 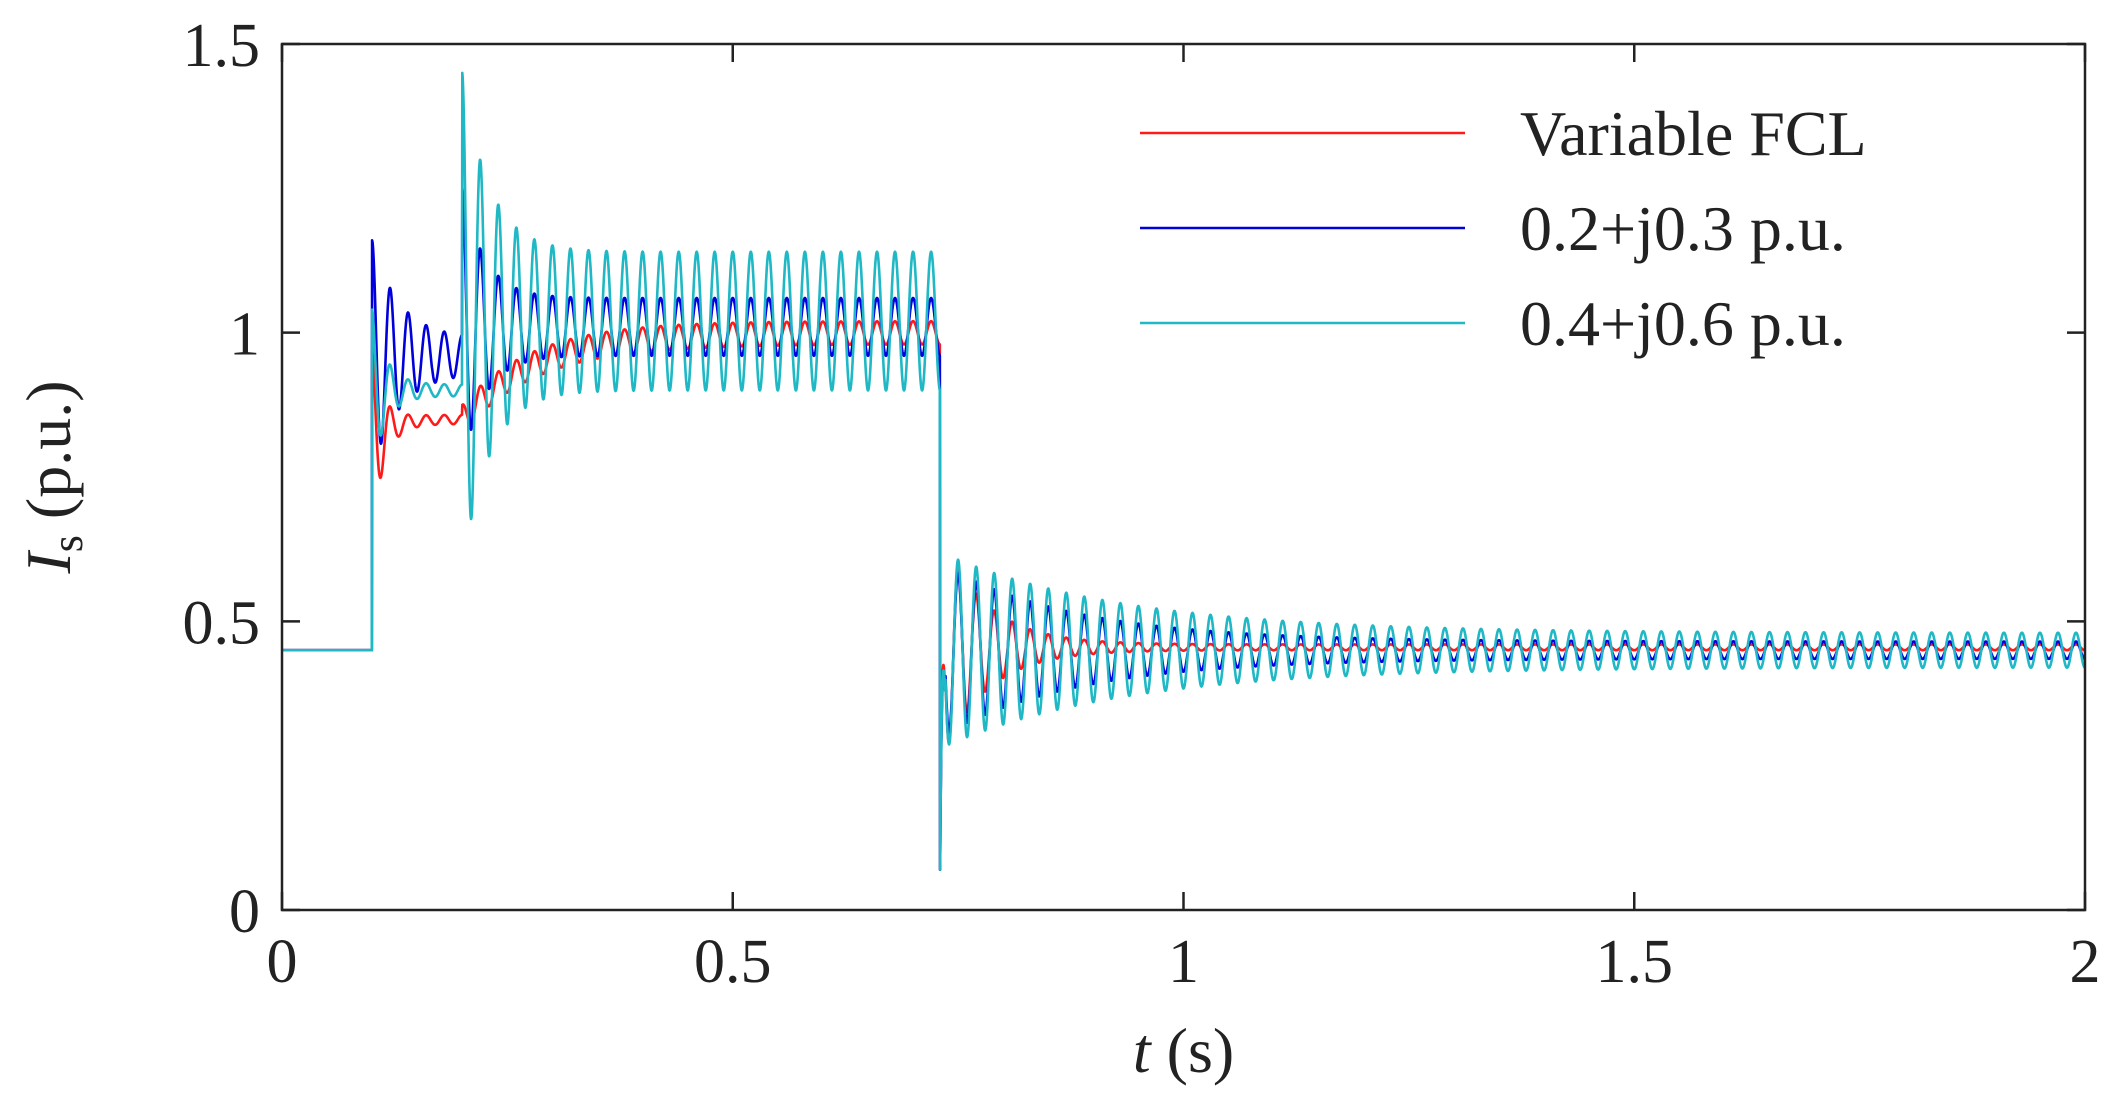 I want to click on x-tick-label: 1.5, so click(x=1635, y=962).